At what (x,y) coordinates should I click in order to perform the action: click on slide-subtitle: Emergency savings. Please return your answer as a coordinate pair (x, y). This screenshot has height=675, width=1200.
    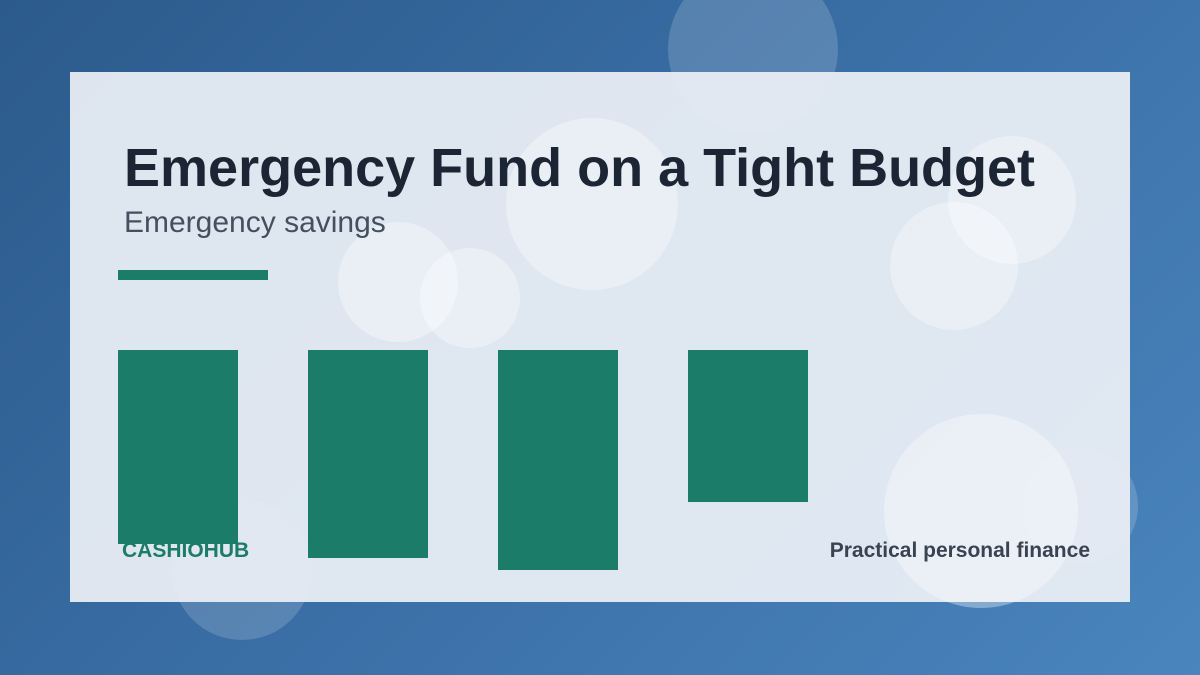
    Looking at the image, I should click on (255, 222).